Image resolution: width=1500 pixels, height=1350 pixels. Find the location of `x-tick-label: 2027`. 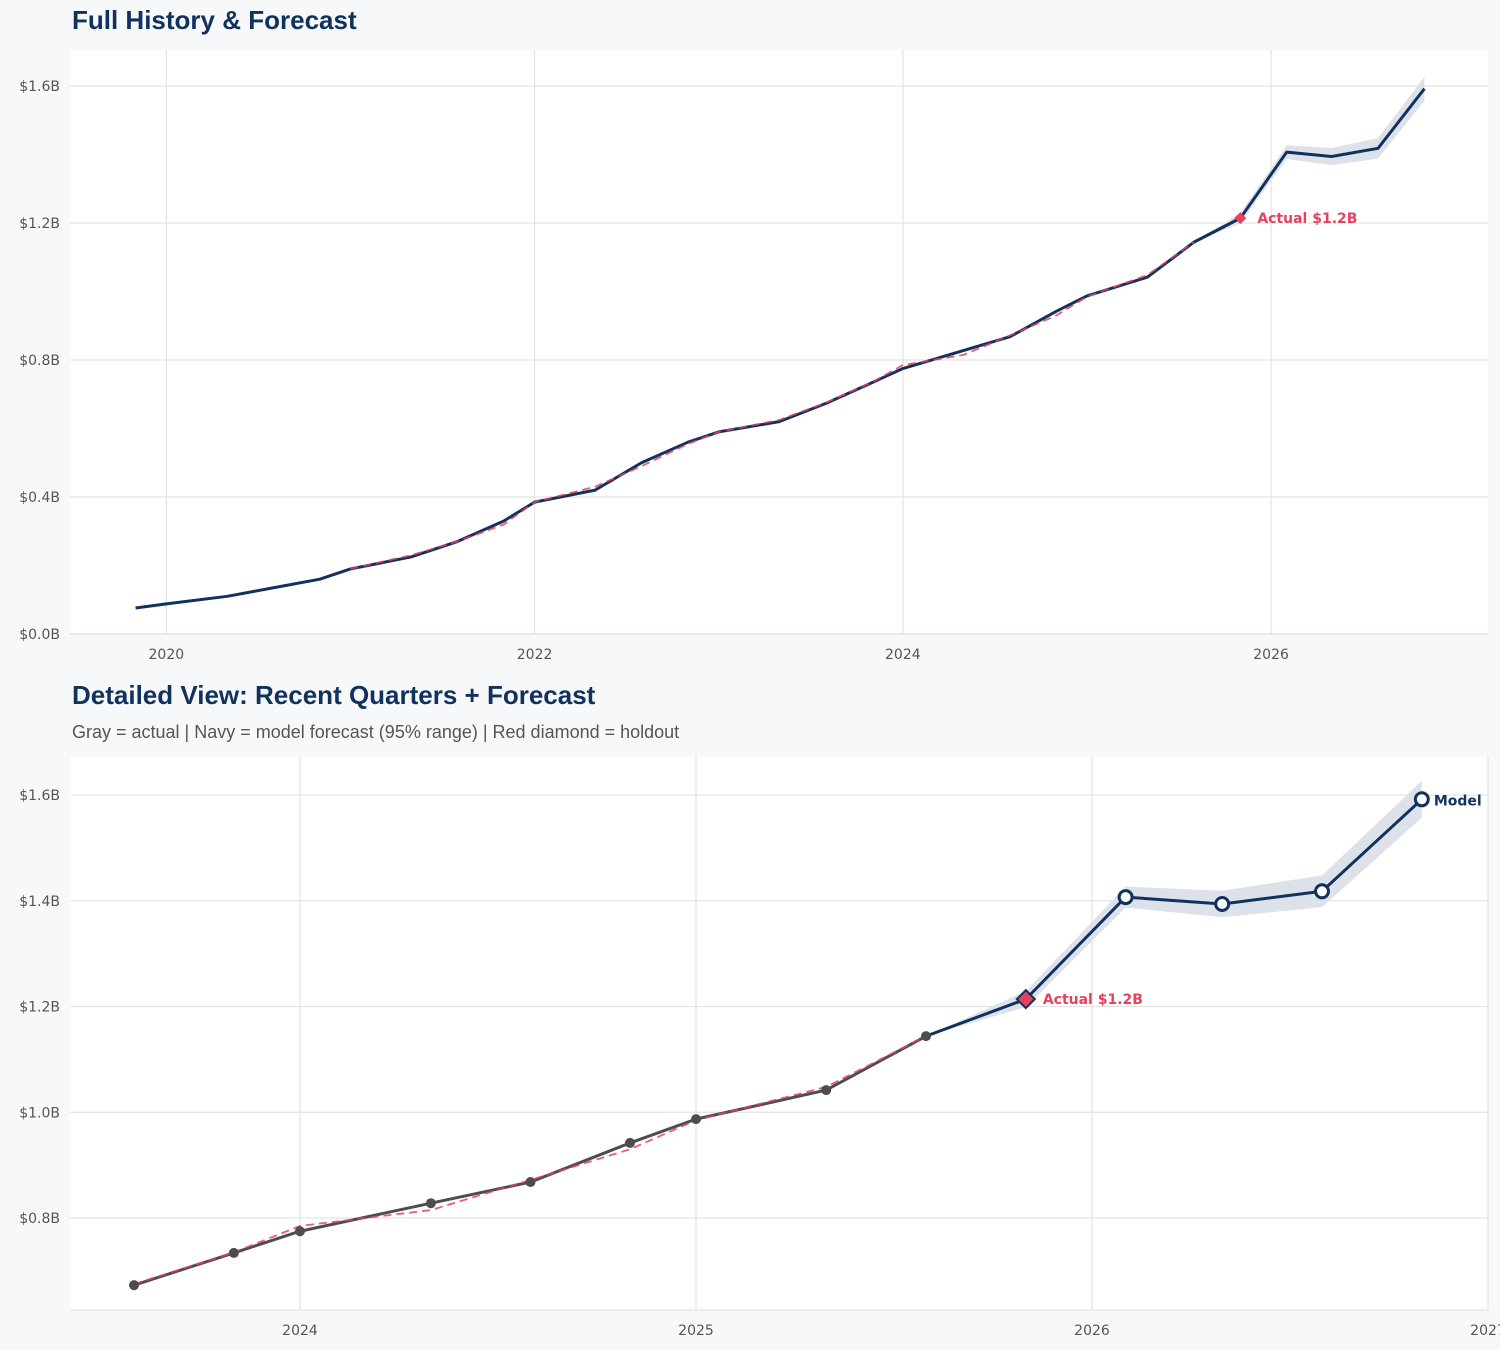

x-tick-label: 2027 is located at coordinates (1485, 1331).